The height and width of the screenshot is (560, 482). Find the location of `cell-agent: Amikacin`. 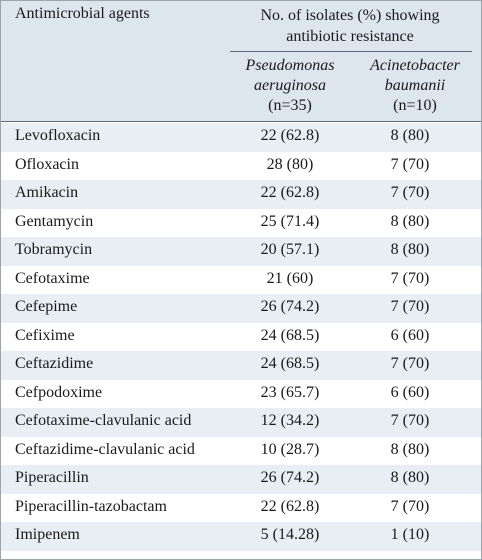

cell-agent: Amikacin is located at coordinates (47, 192).